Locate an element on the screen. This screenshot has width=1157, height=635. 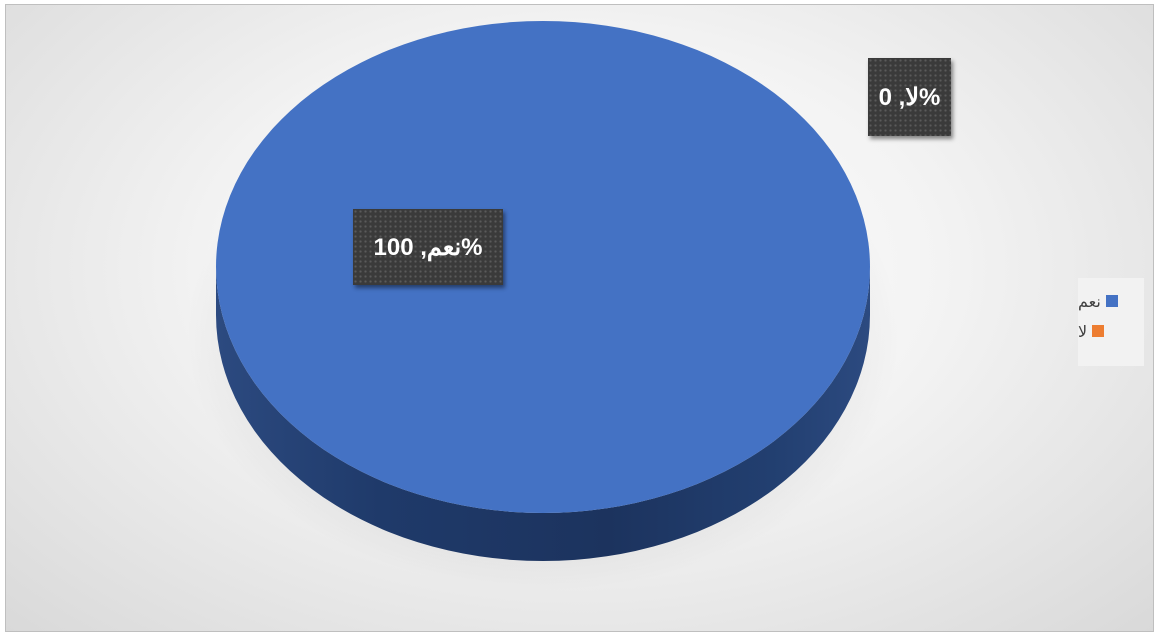
legend-swatch-yes is located at coordinates (1111, 301).